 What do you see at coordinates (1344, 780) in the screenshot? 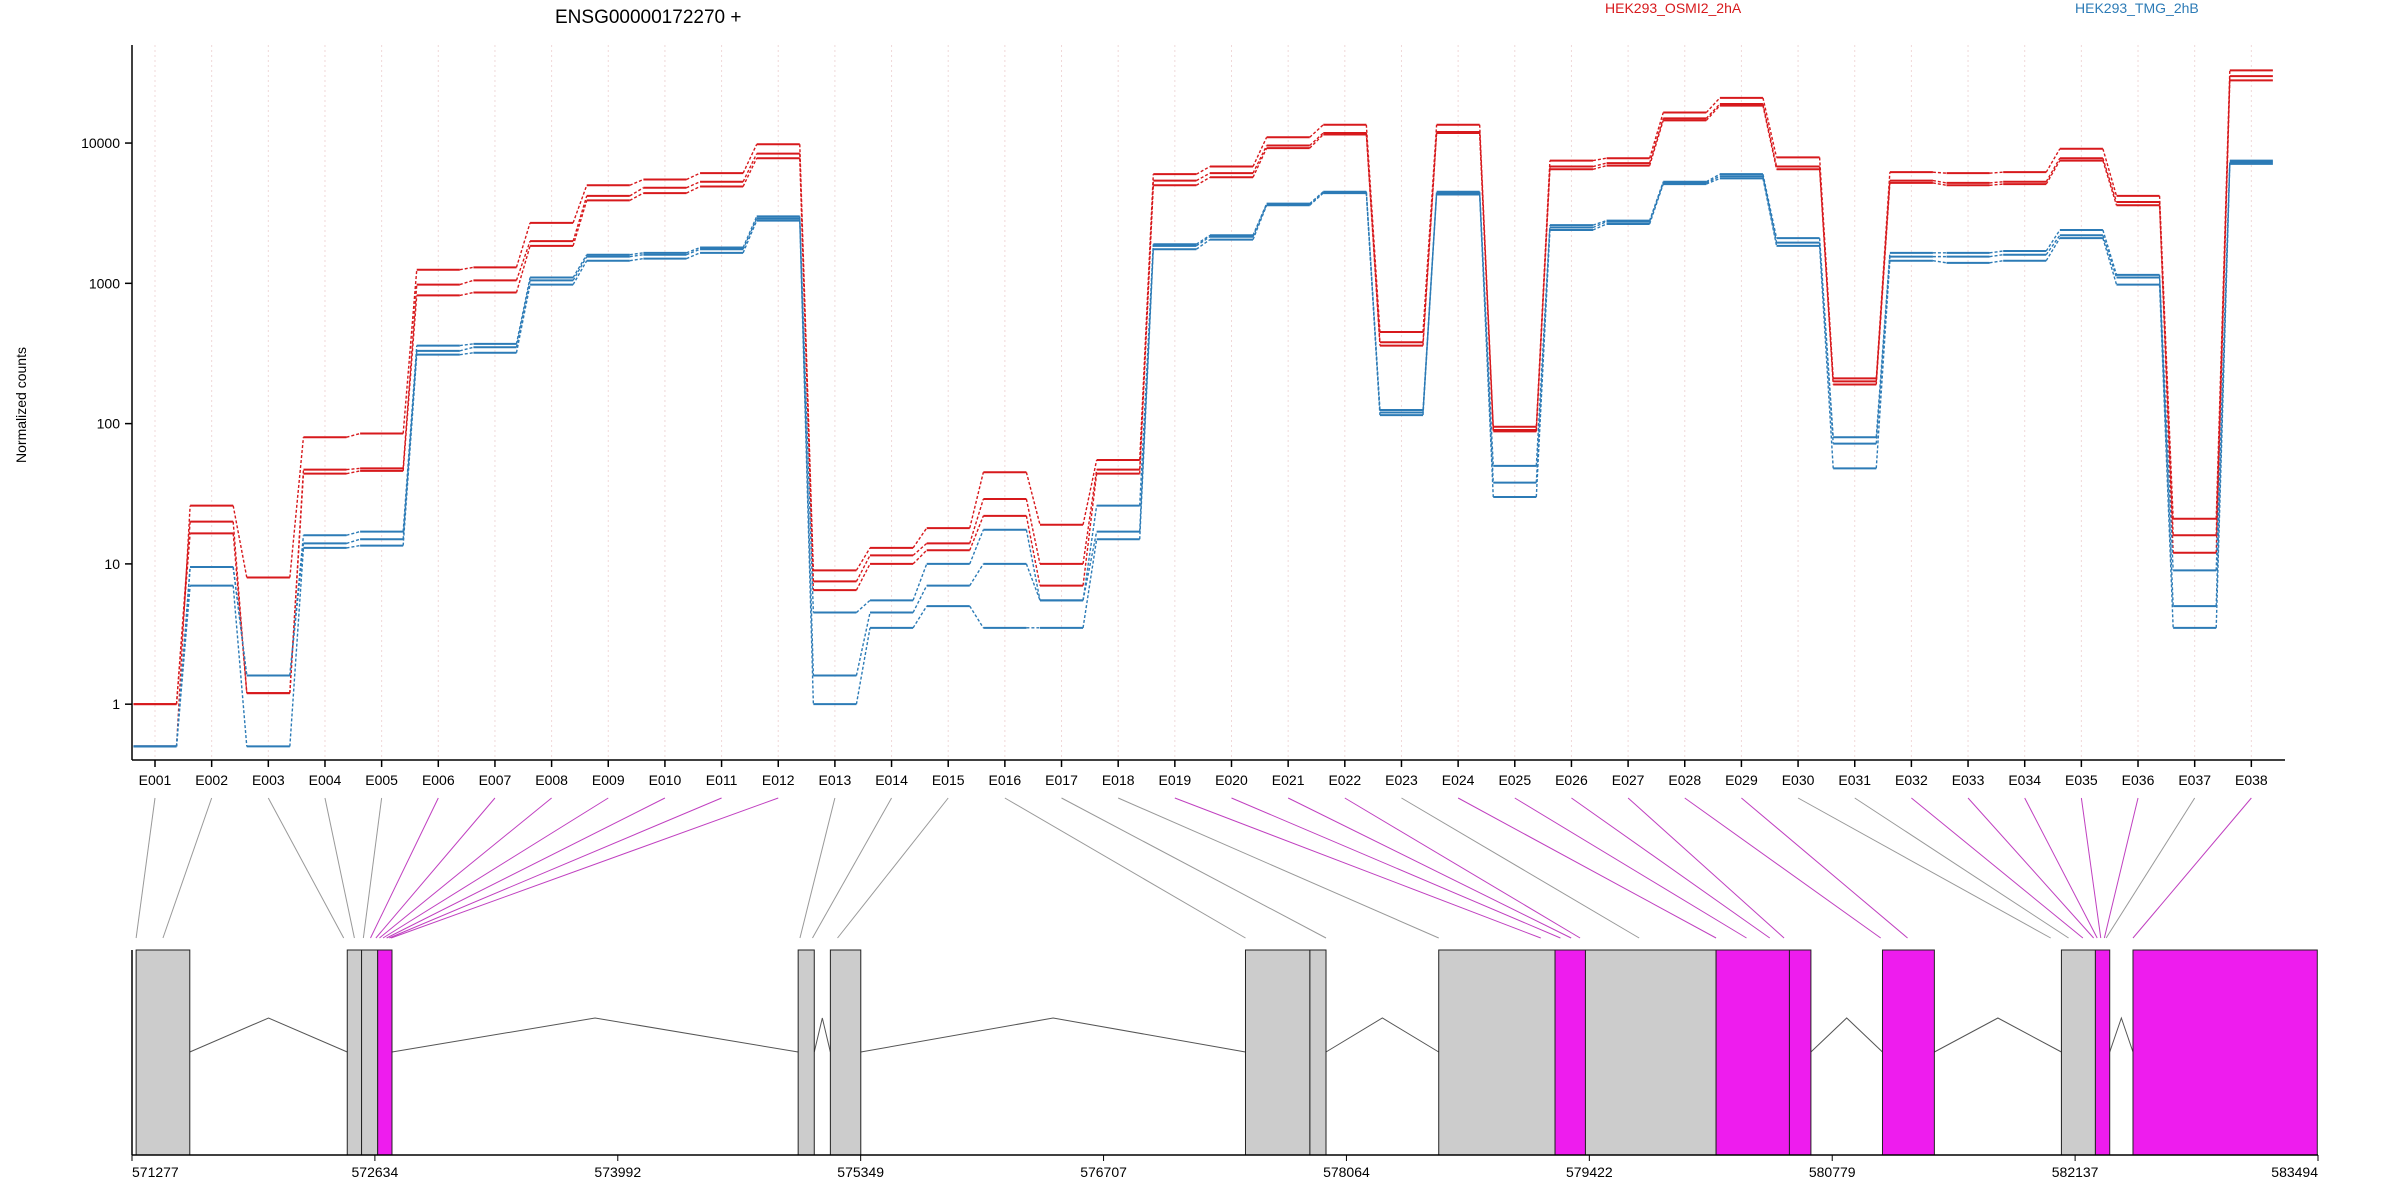
I see `x-tick-label: E022` at bounding box center [1344, 780].